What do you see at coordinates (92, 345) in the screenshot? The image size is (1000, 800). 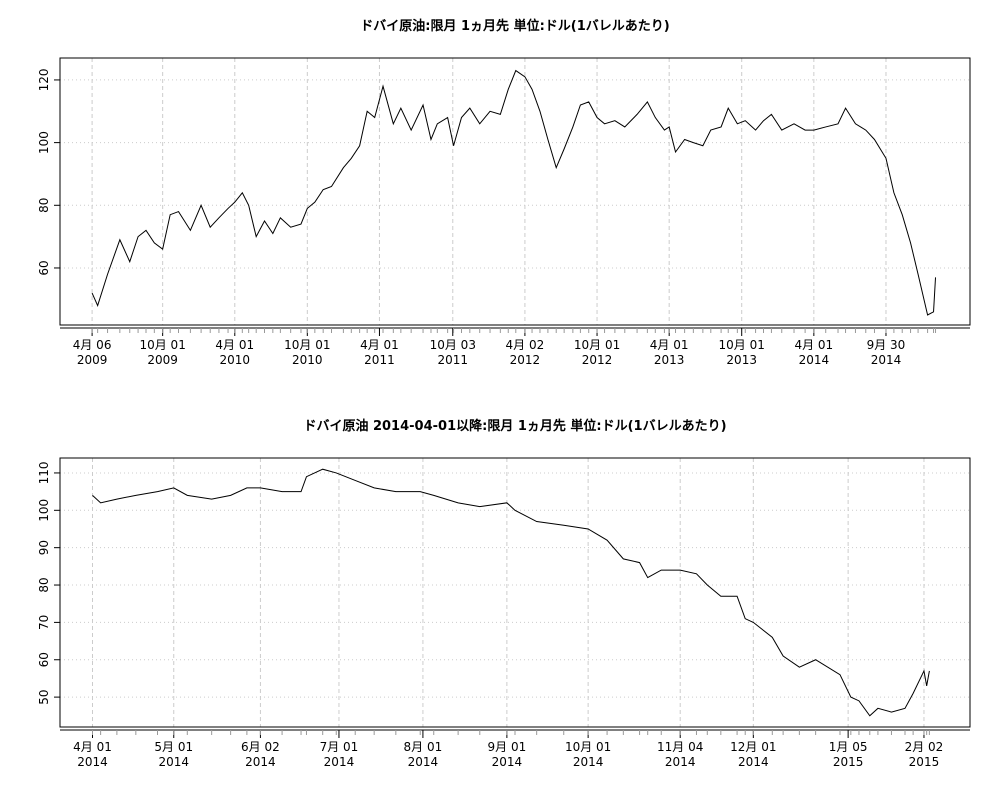 I see `x-tick-label: 4月 06` at bounding box center [92, 345].